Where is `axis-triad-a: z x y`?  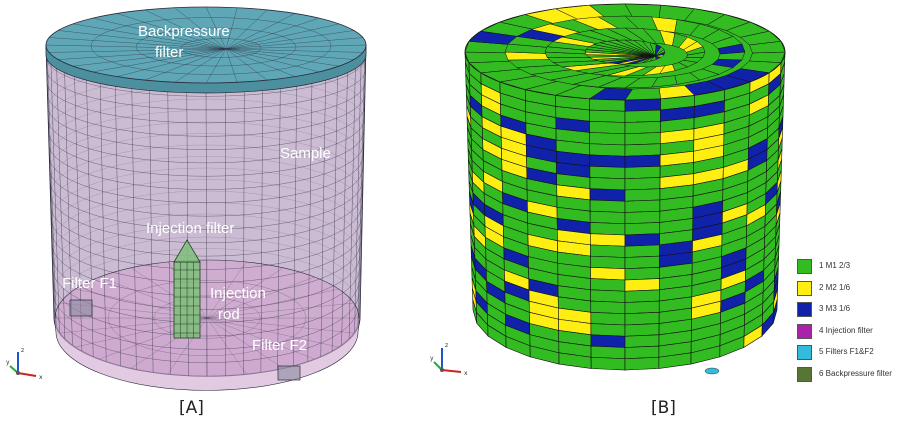
axis-triad-a: z x y is located at coordinates (24, 364).